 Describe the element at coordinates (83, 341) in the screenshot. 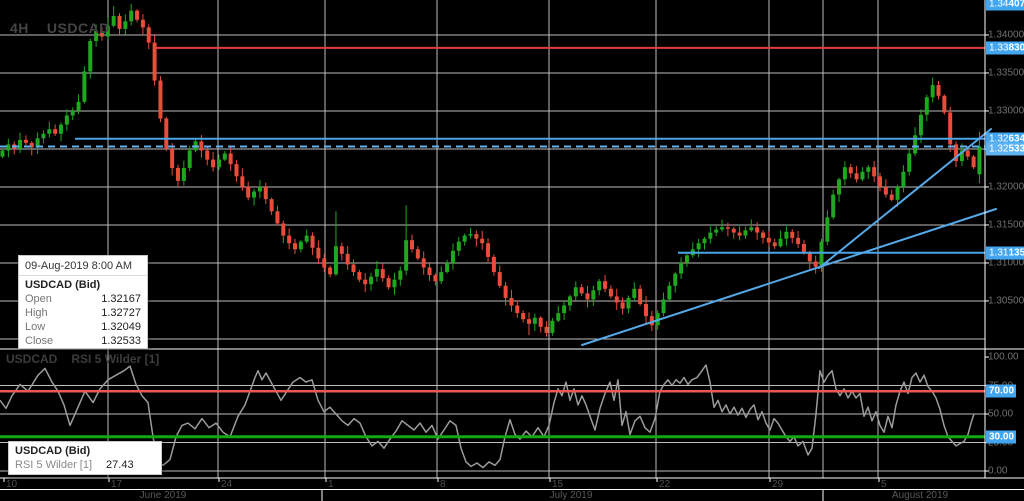

I see `tooltip-row: Close 1.32533` at that location.